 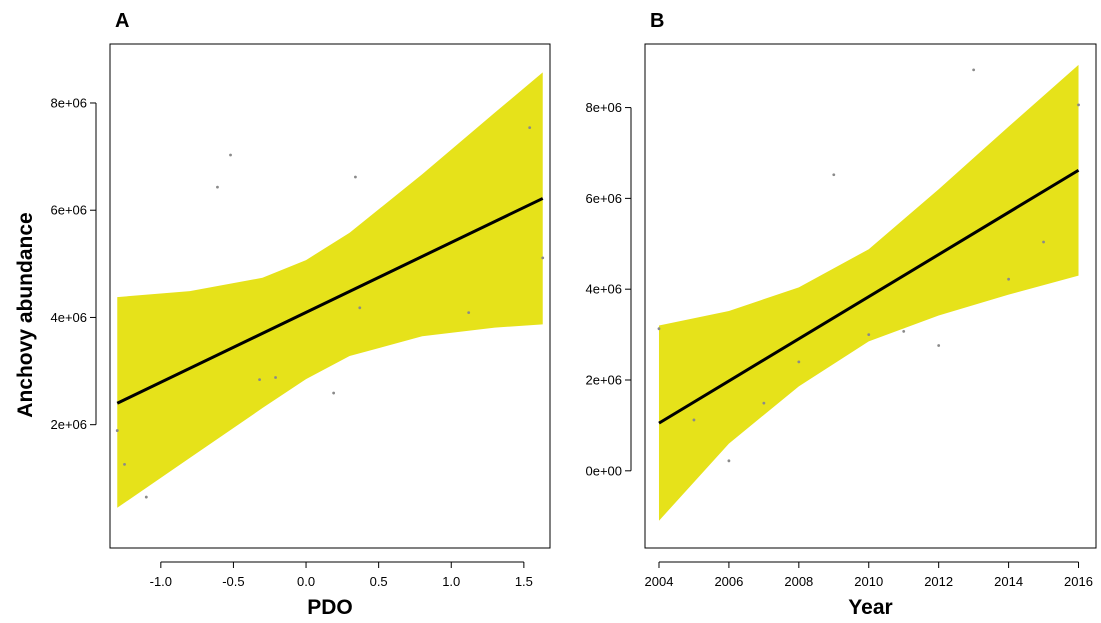 What do you see at coordinates (330, 301) in the screenshot?
I see `regression-line` at bounding box center [330, 301].